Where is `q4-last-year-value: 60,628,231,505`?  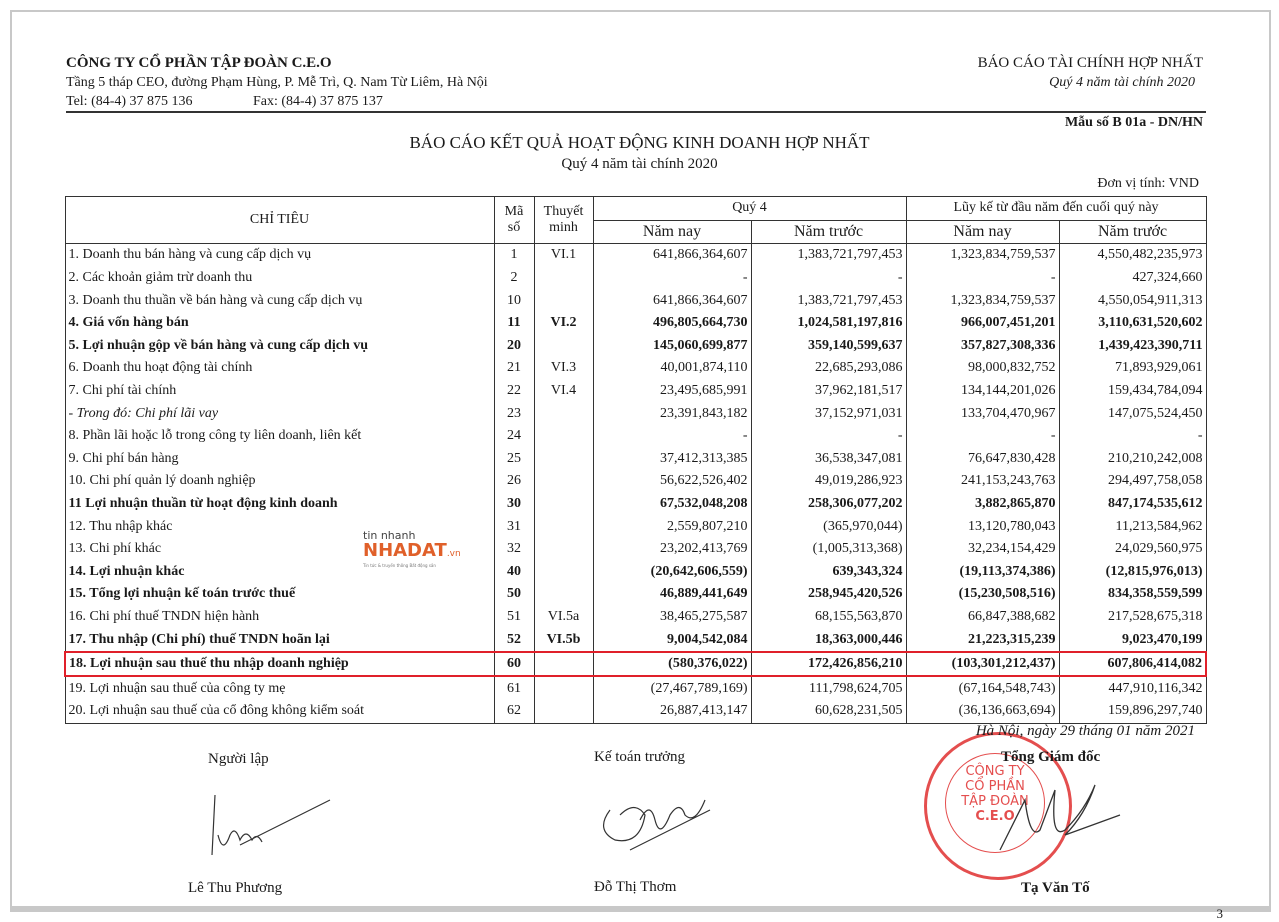 q4-last-year-value: 60,628,231,505 is located at coordinates (828, 712).